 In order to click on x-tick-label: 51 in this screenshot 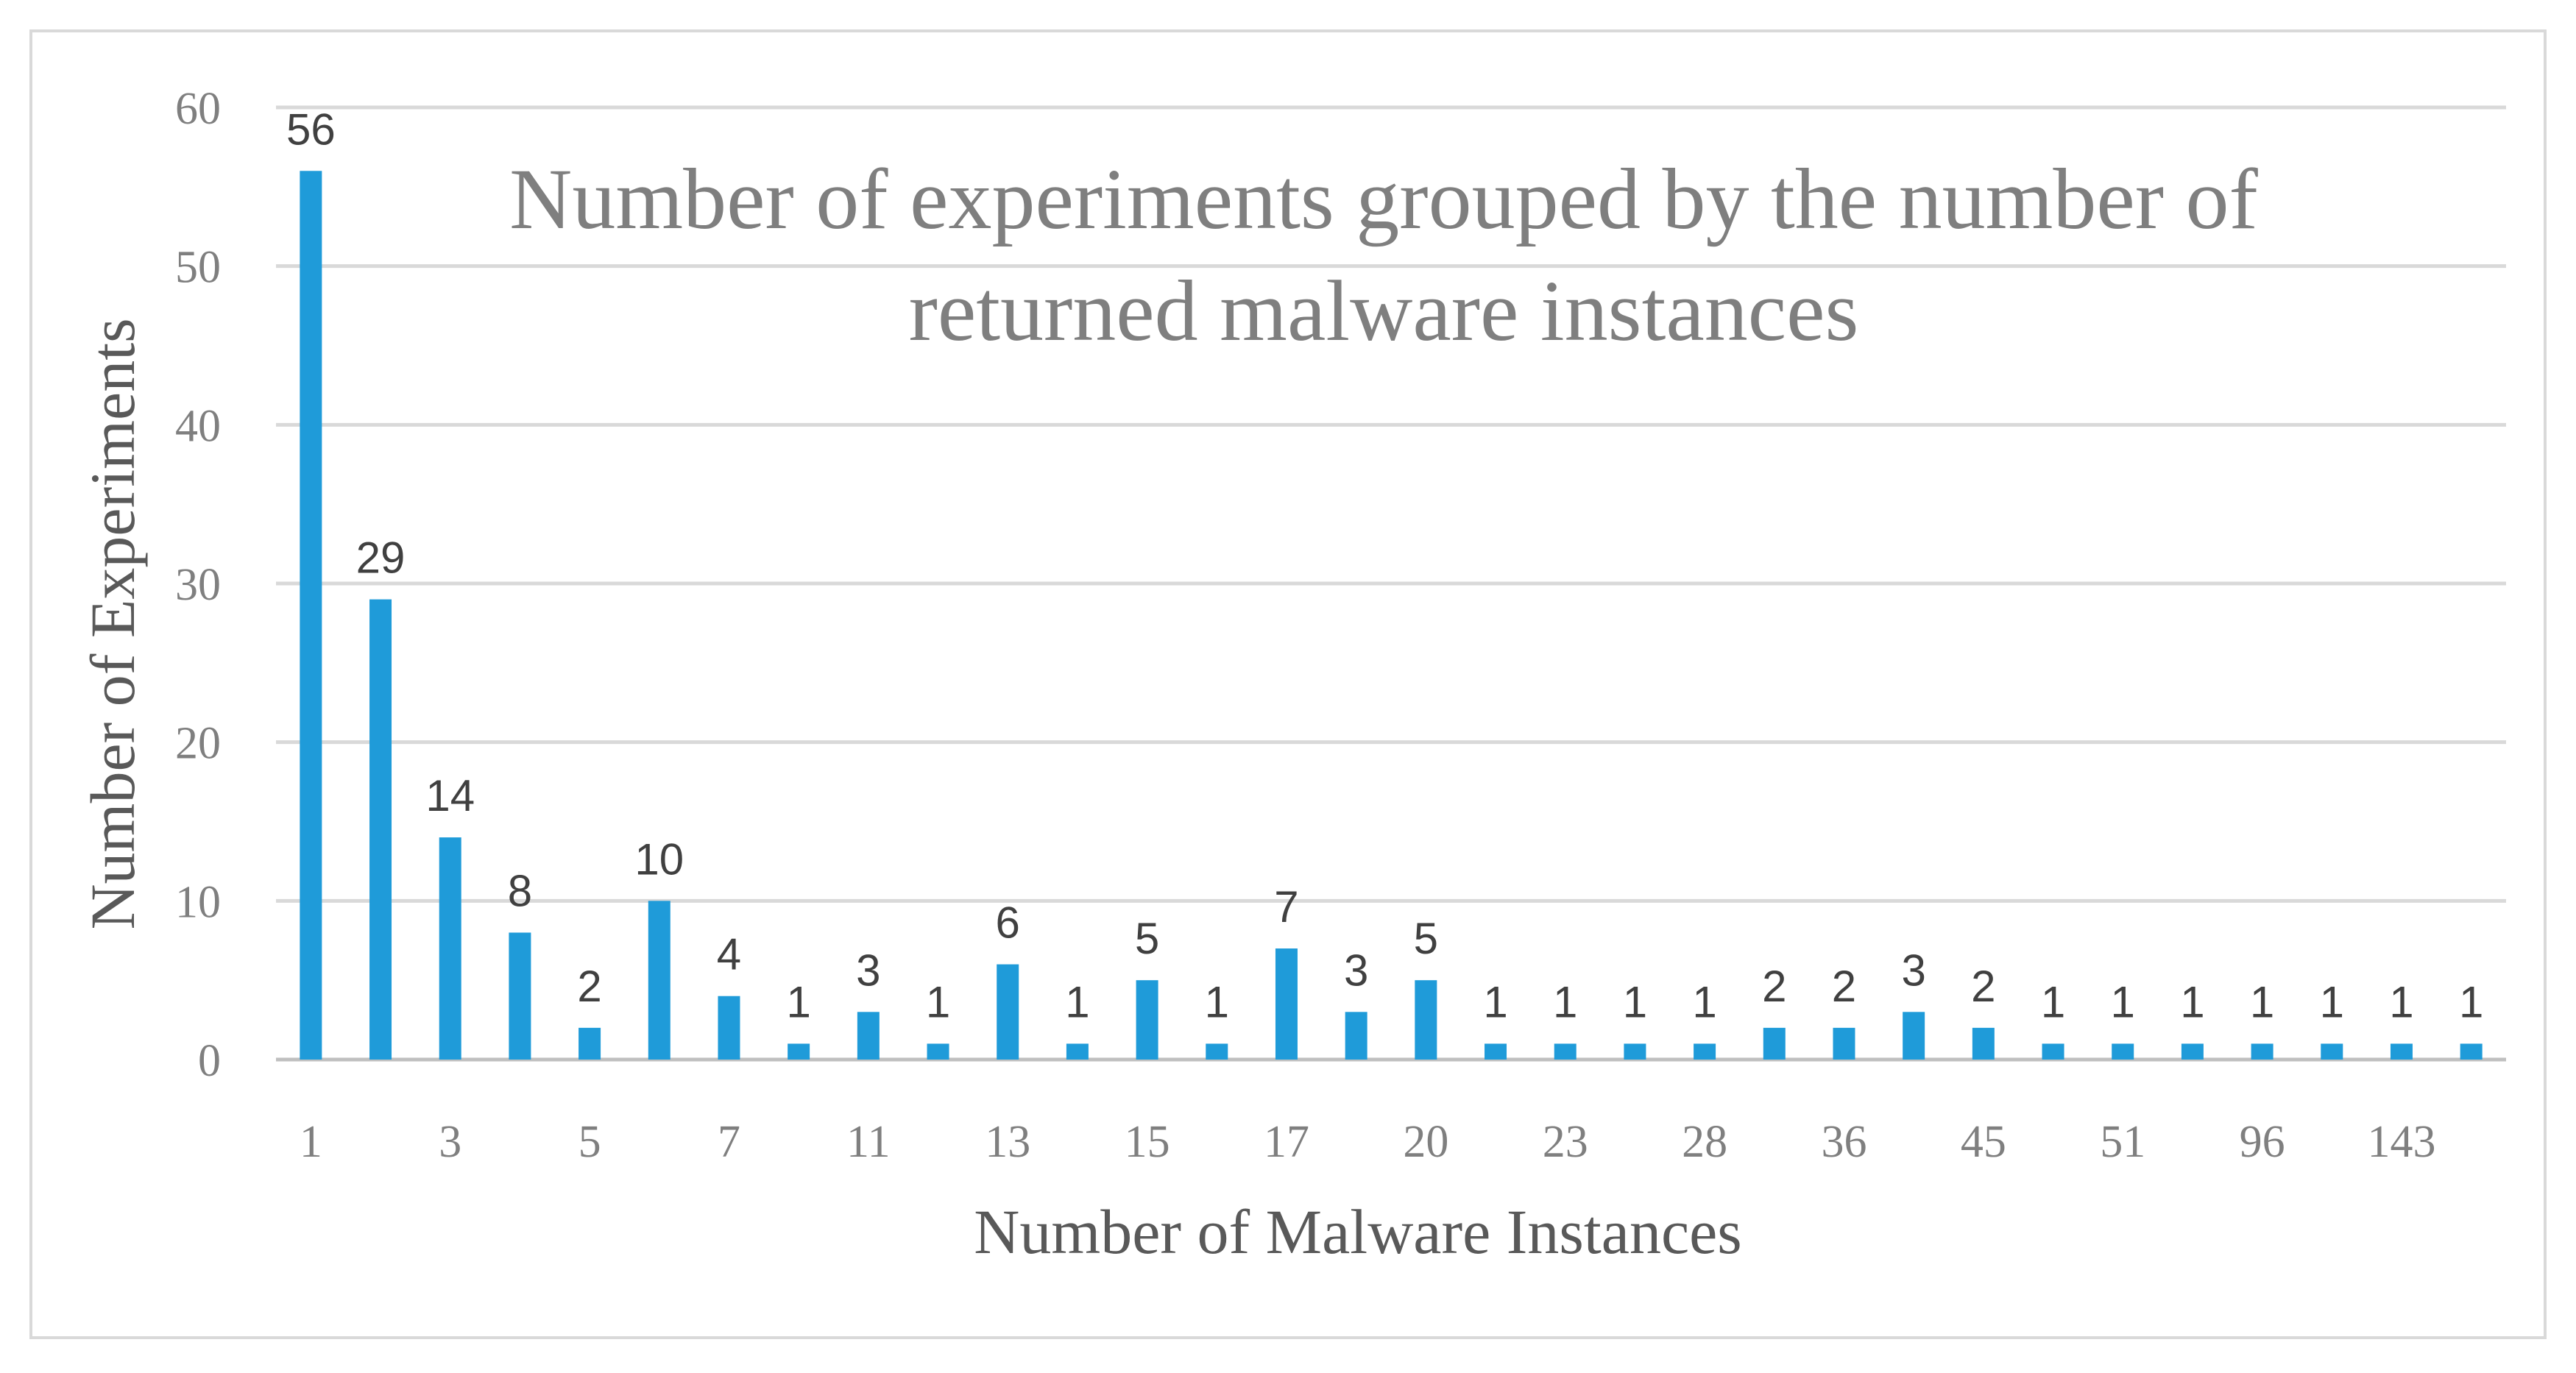, I will do `click(2122, 1142)`.